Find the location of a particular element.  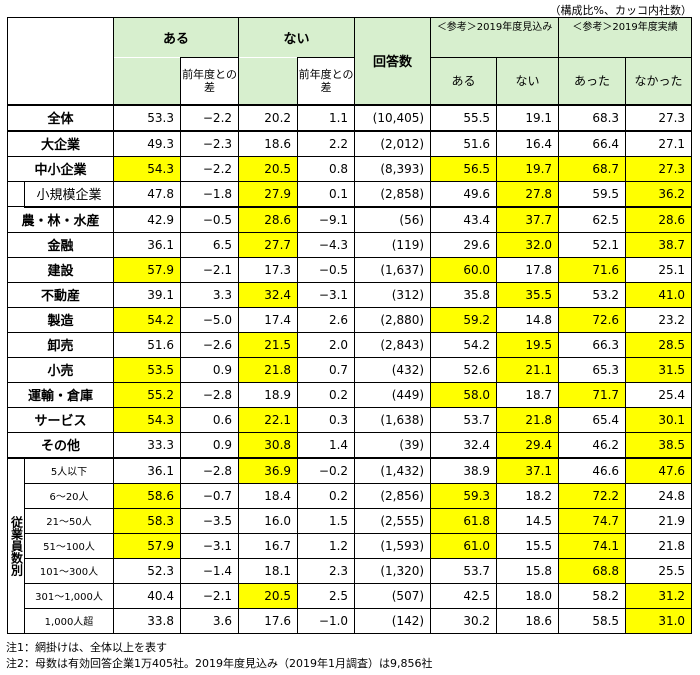

cell-forecast-nai: 14.5 is located at coordinates (528, 520).